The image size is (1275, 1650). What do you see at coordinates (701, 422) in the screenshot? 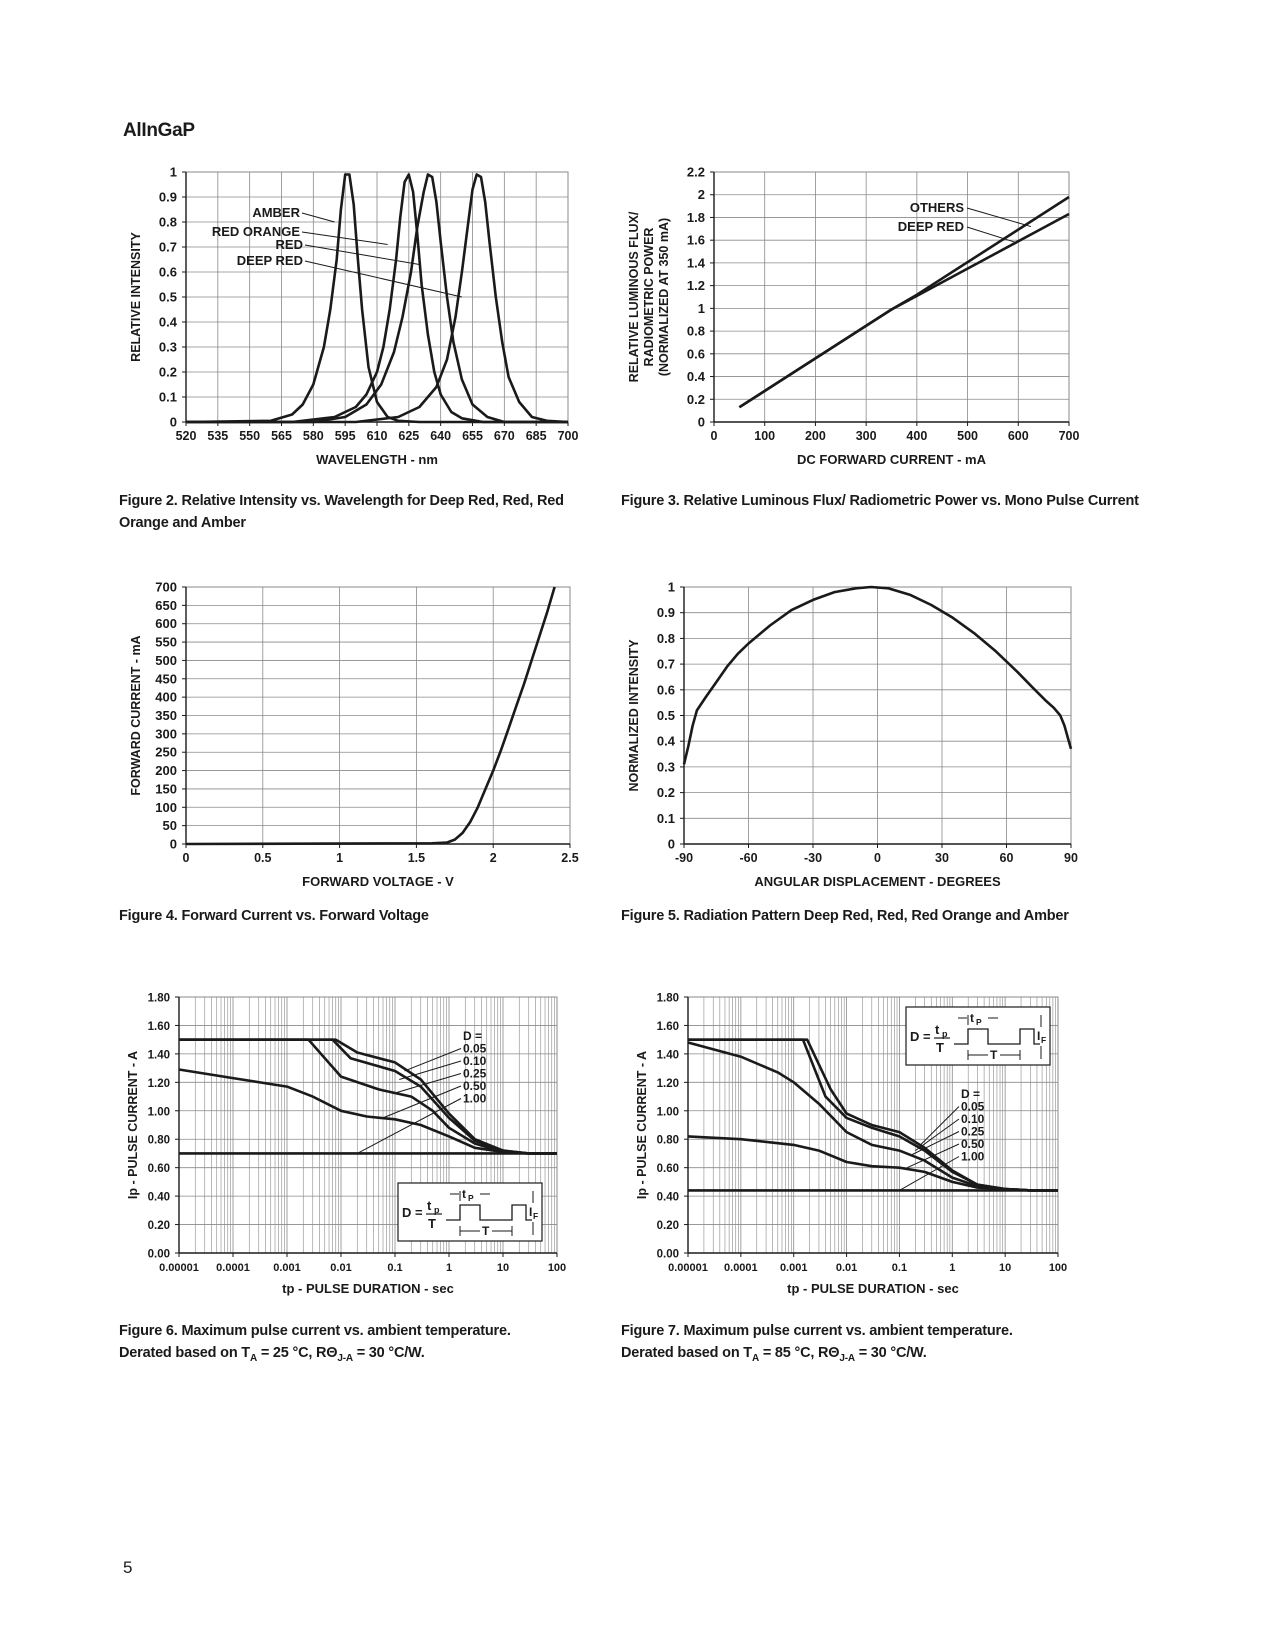
I see `y-tick-label: 0` at bounding box center [701, 422].